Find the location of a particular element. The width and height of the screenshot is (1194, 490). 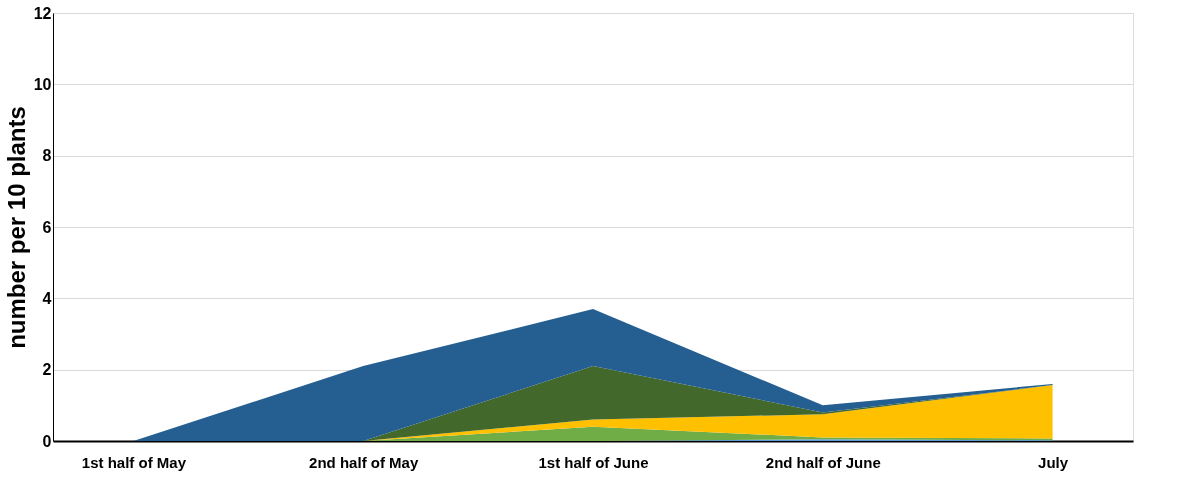

y-tick-label: 12 is located at coordinates (42, 13).